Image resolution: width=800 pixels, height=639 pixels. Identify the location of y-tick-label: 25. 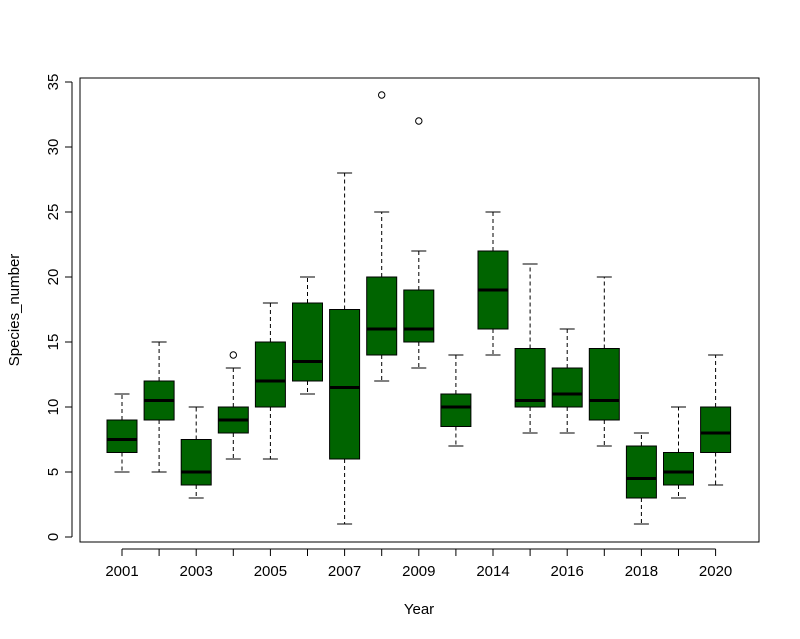
(53, 212).